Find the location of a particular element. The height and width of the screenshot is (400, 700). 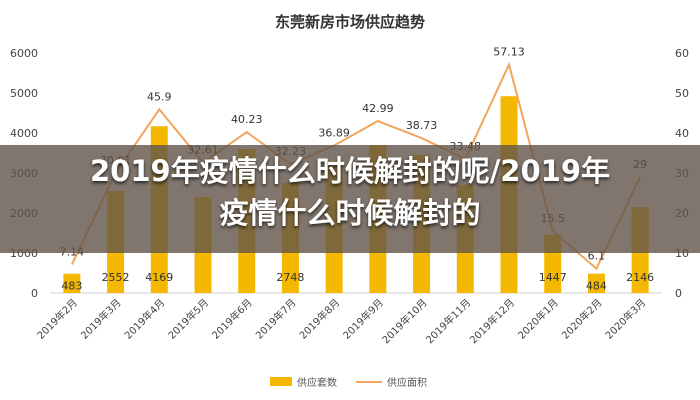

overlay-line-2: 疫情什么时候解封的 is located at coordinates (350, 213).